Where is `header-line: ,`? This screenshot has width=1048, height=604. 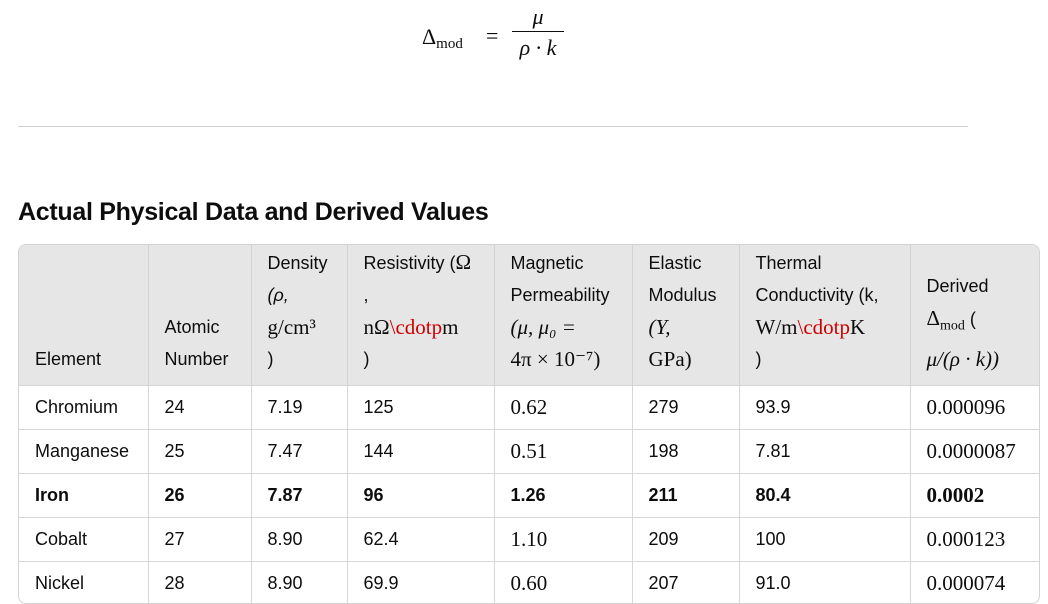
header-line: , is located at coordinates (366, 294).